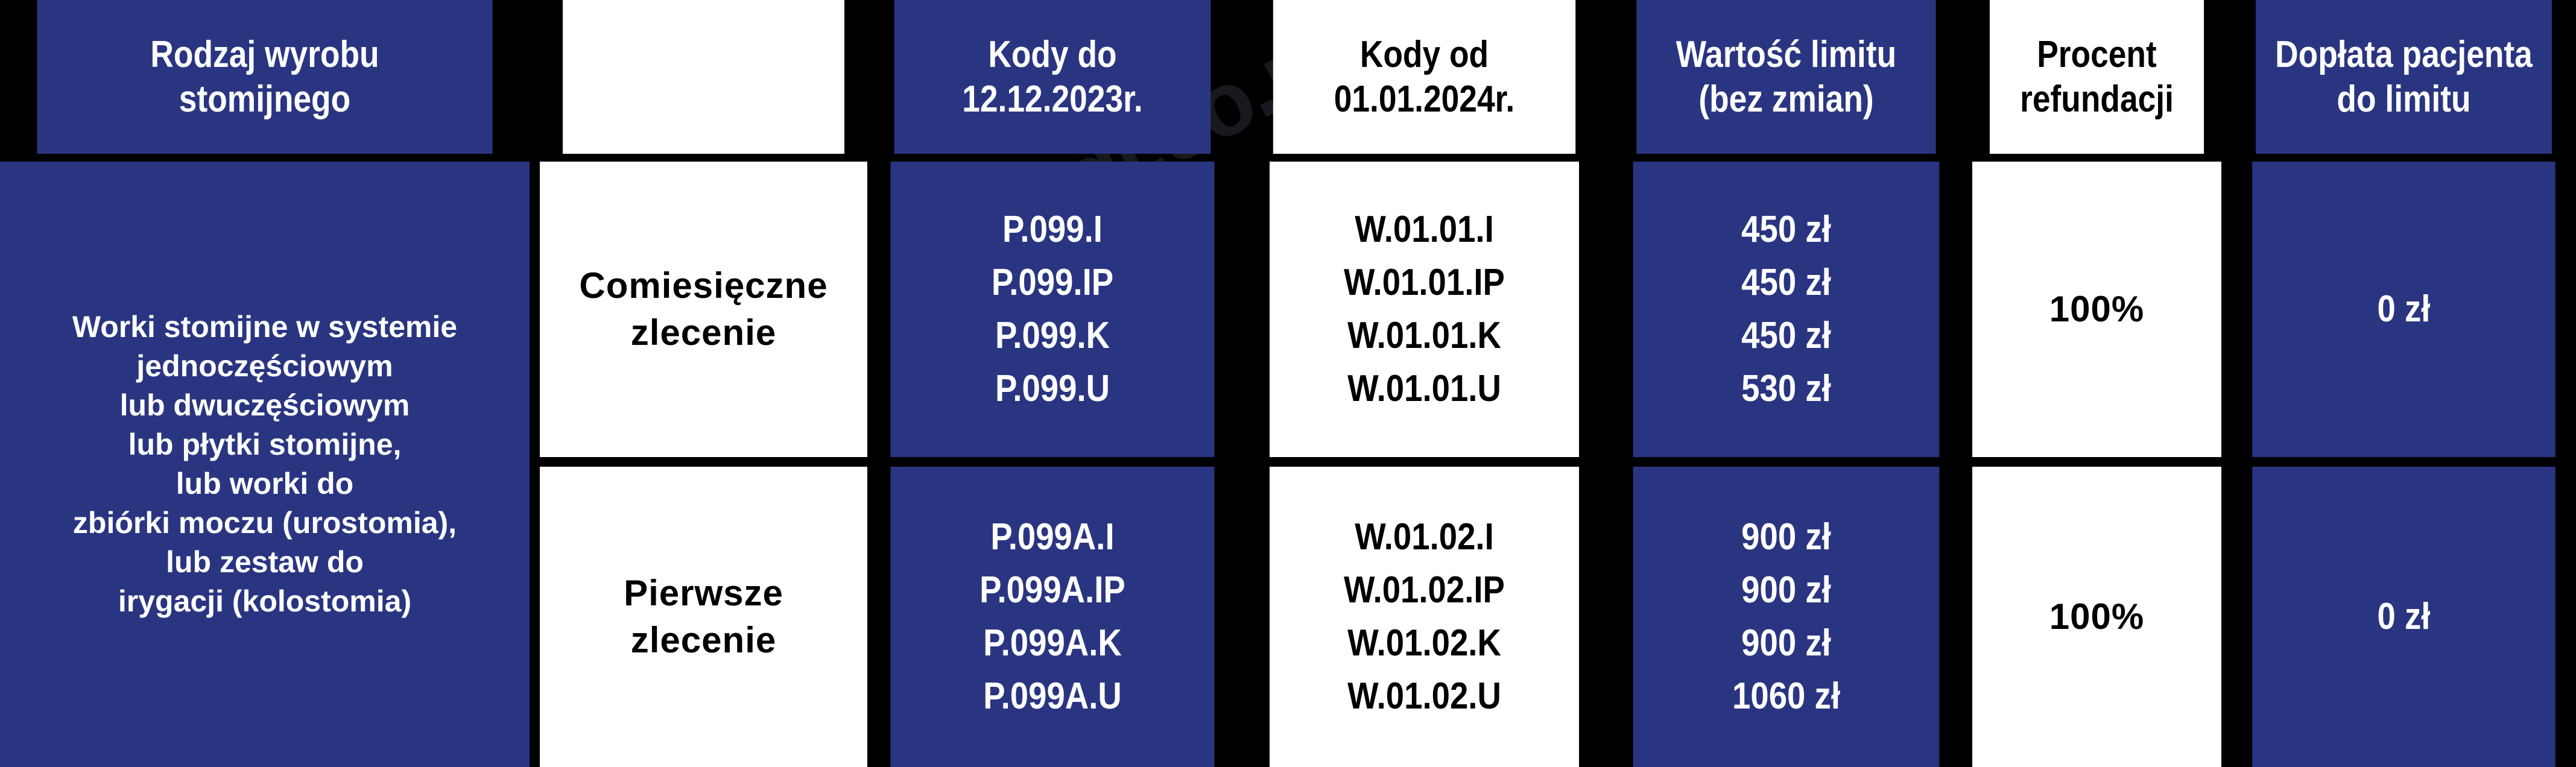 The height and width of the screenshot is (767, 2576). Describe the element at coordinates (2097, 55) in the screenshot. I see `header-line: Procent` at that location.